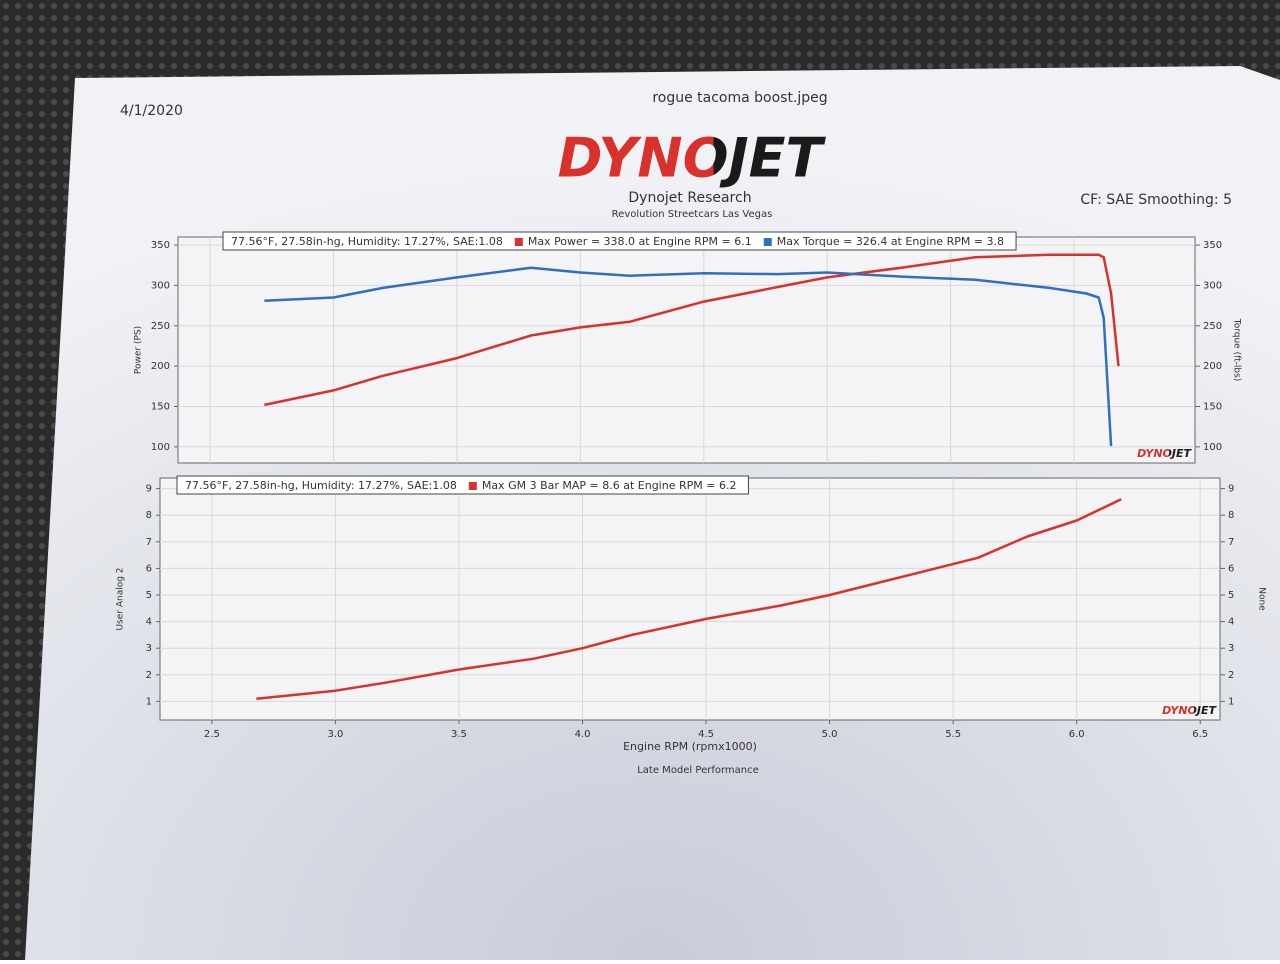  What do you see at coordinates (1231, 568) in the screenshot?
I see `y2-tick-label: 6` at bounding box center [1231, 568].